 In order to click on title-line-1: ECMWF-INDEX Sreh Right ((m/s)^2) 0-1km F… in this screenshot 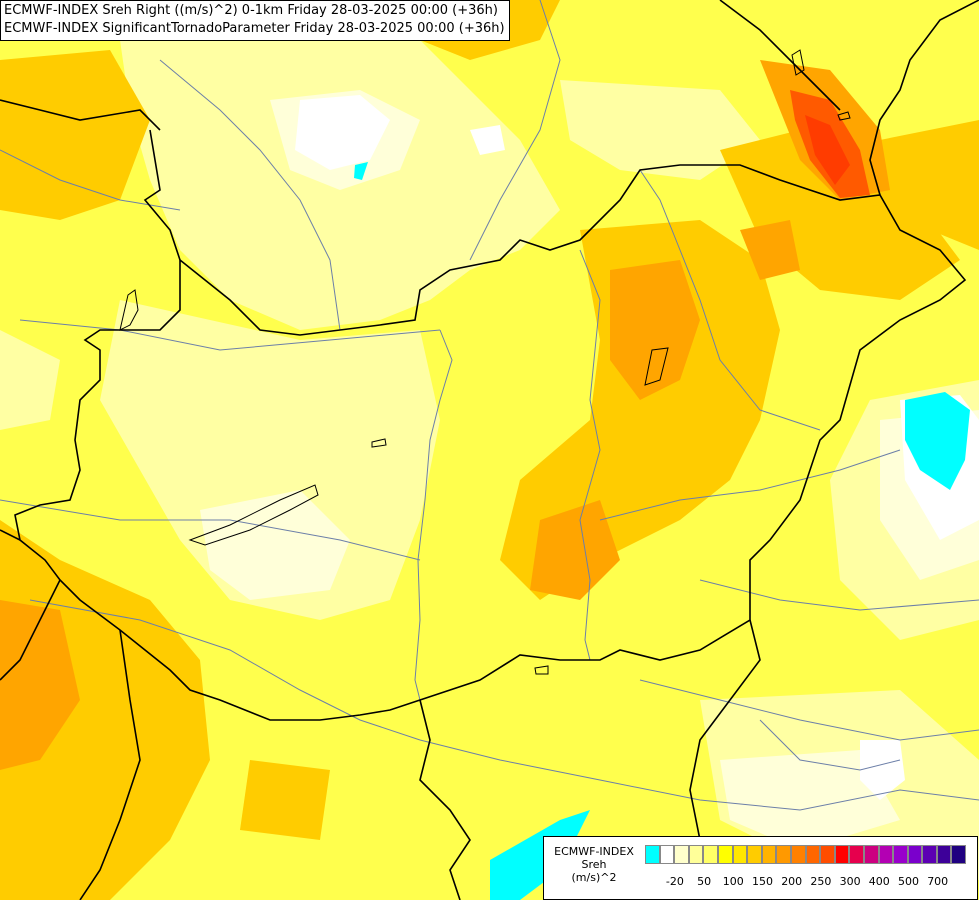, I will do `click(254, 11)`.